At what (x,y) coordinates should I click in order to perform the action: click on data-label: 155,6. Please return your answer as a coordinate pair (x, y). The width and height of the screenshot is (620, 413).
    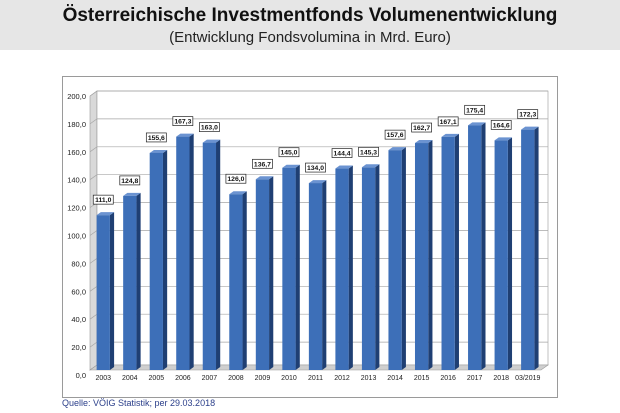
    Looking at the image, I should click on (156, 138).